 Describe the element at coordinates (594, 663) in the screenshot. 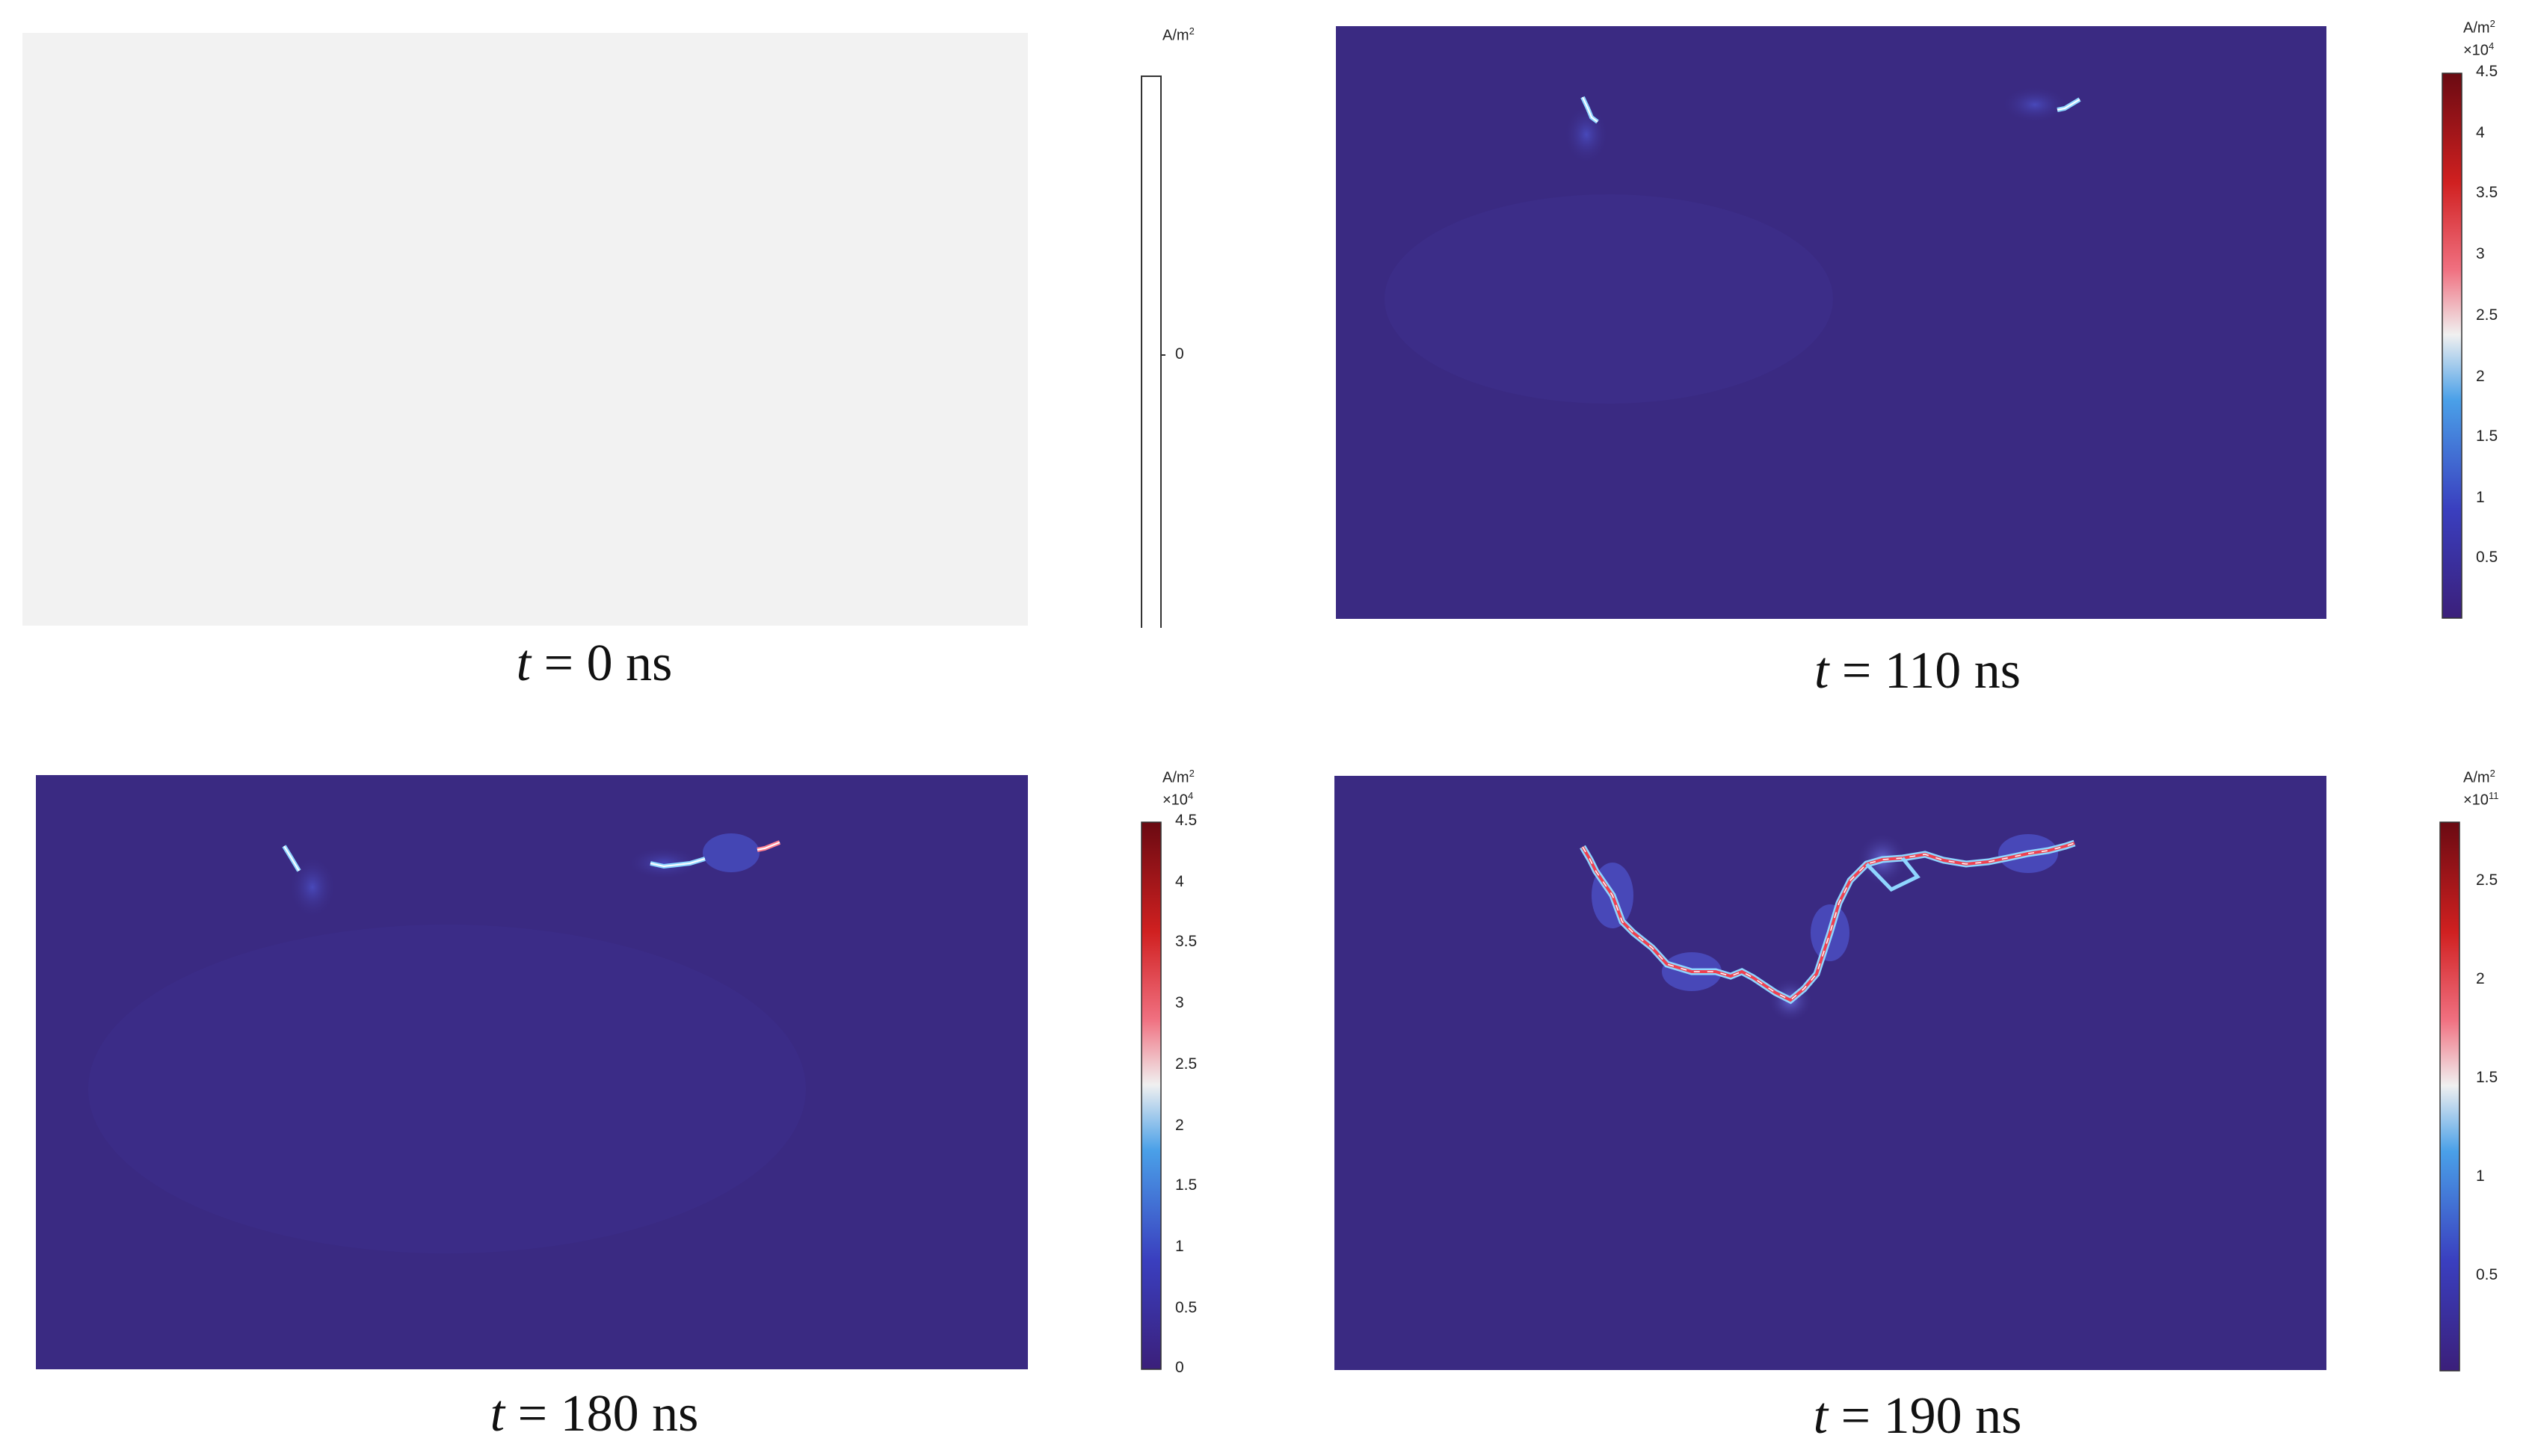

I see `caption-t0: t = 0 ns` at that location.